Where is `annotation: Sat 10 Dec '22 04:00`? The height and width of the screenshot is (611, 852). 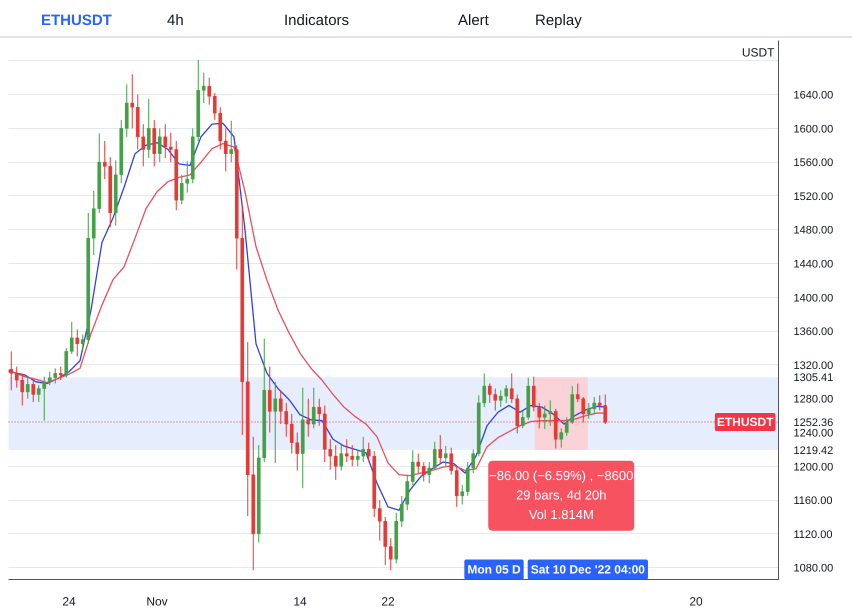
annotation: Sat 10 Dec '22 04:00 is located at coordinates (588, 569).